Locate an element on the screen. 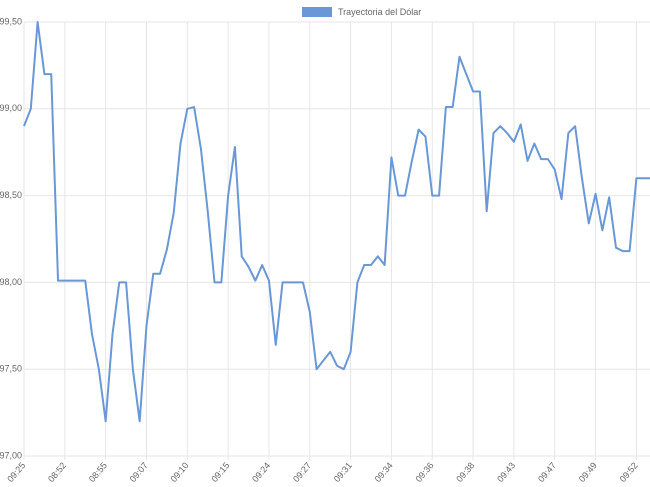 This screenshot has width=650, height=487. y-tick-label: 99,50 is located at coordinates (11, 21).